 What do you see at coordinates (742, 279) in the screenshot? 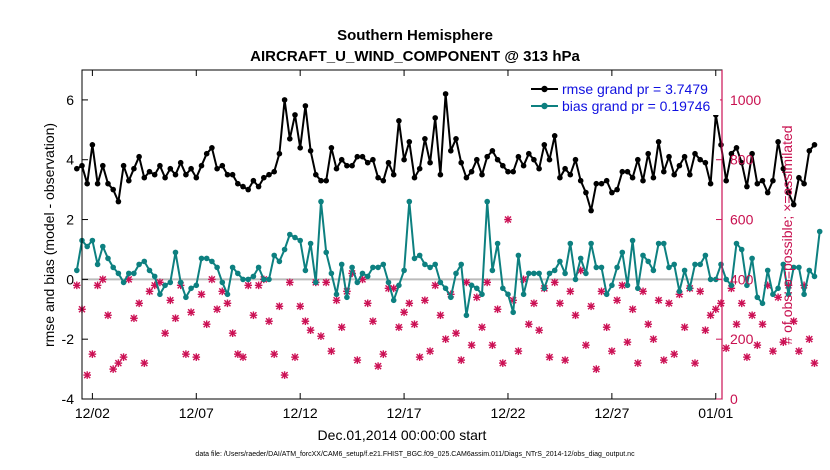
I see `y-tick-label-right: 400` at bounding box center [742, 279].